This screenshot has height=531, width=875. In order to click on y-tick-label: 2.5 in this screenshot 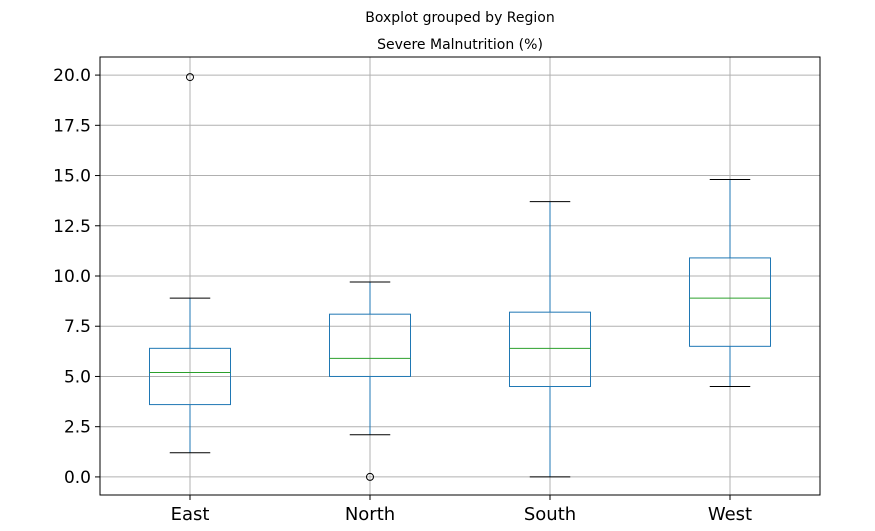, I will do `click(77, 428)`.